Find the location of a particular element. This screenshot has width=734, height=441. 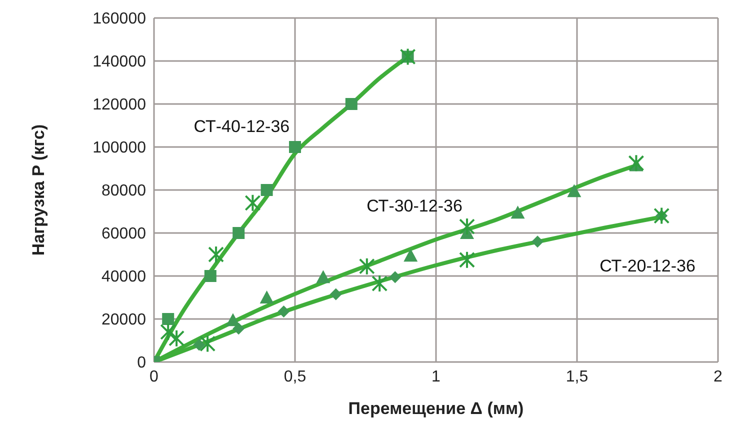

x-axis-title: Перемещение Δ (мм) is located at coordinates (436, 408).